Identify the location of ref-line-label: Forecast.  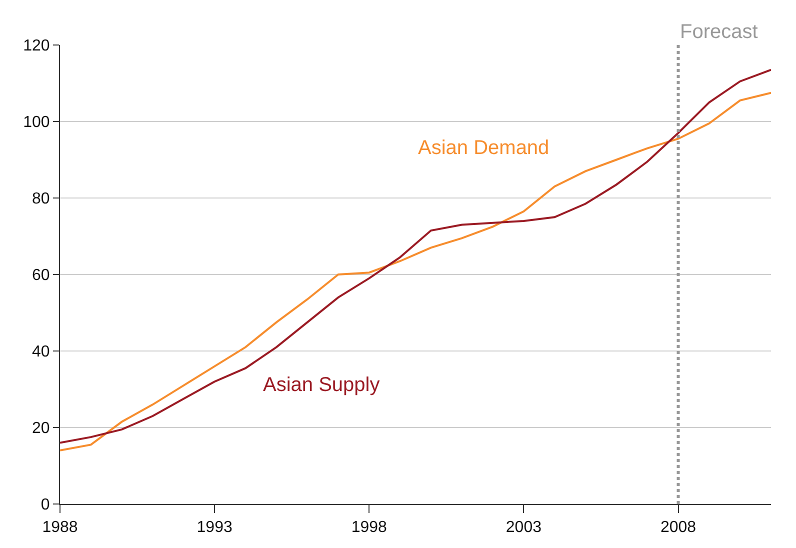
(719, 32).